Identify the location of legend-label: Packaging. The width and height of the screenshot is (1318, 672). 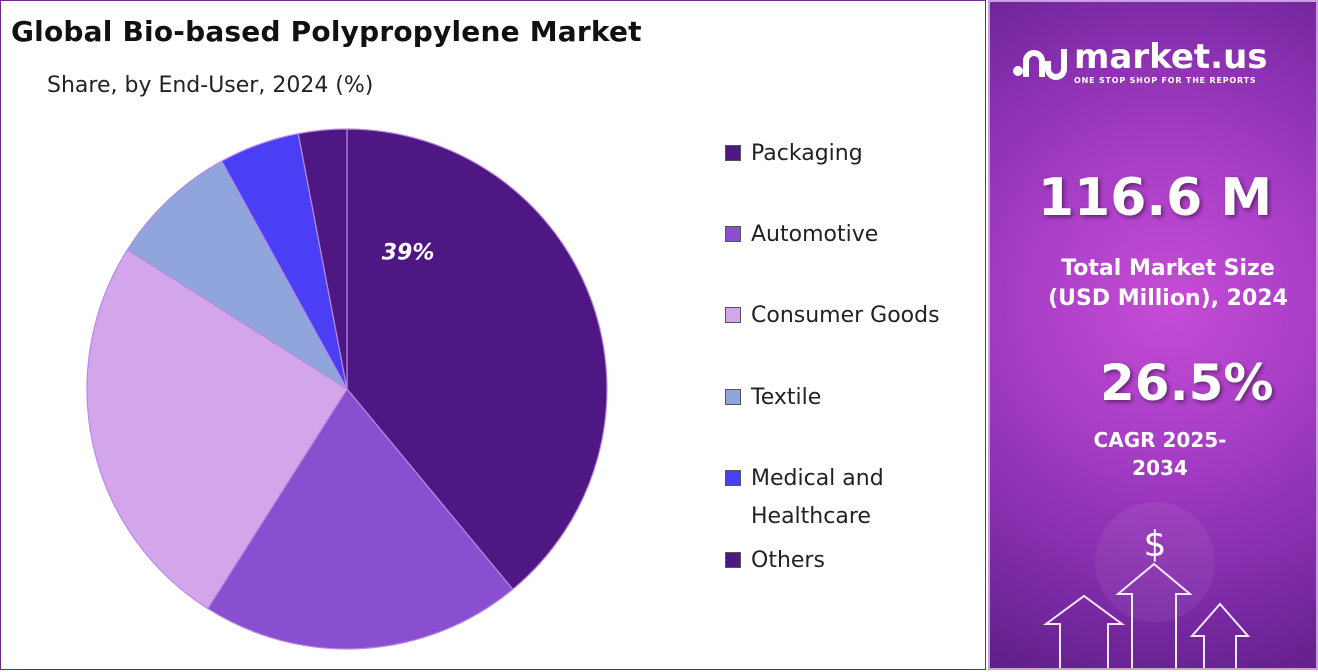
(807, 153).